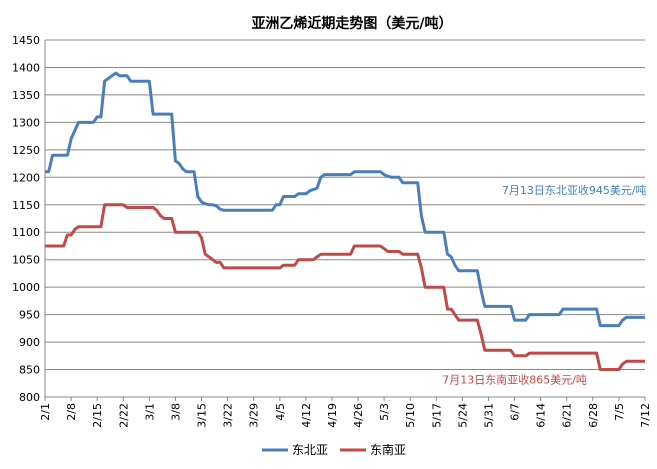 The height and width of the screenshot is (469, 657). Describe the element at coordinates (26, 40) in the screenshot. I see `y-tick-label: 1450` at that location.